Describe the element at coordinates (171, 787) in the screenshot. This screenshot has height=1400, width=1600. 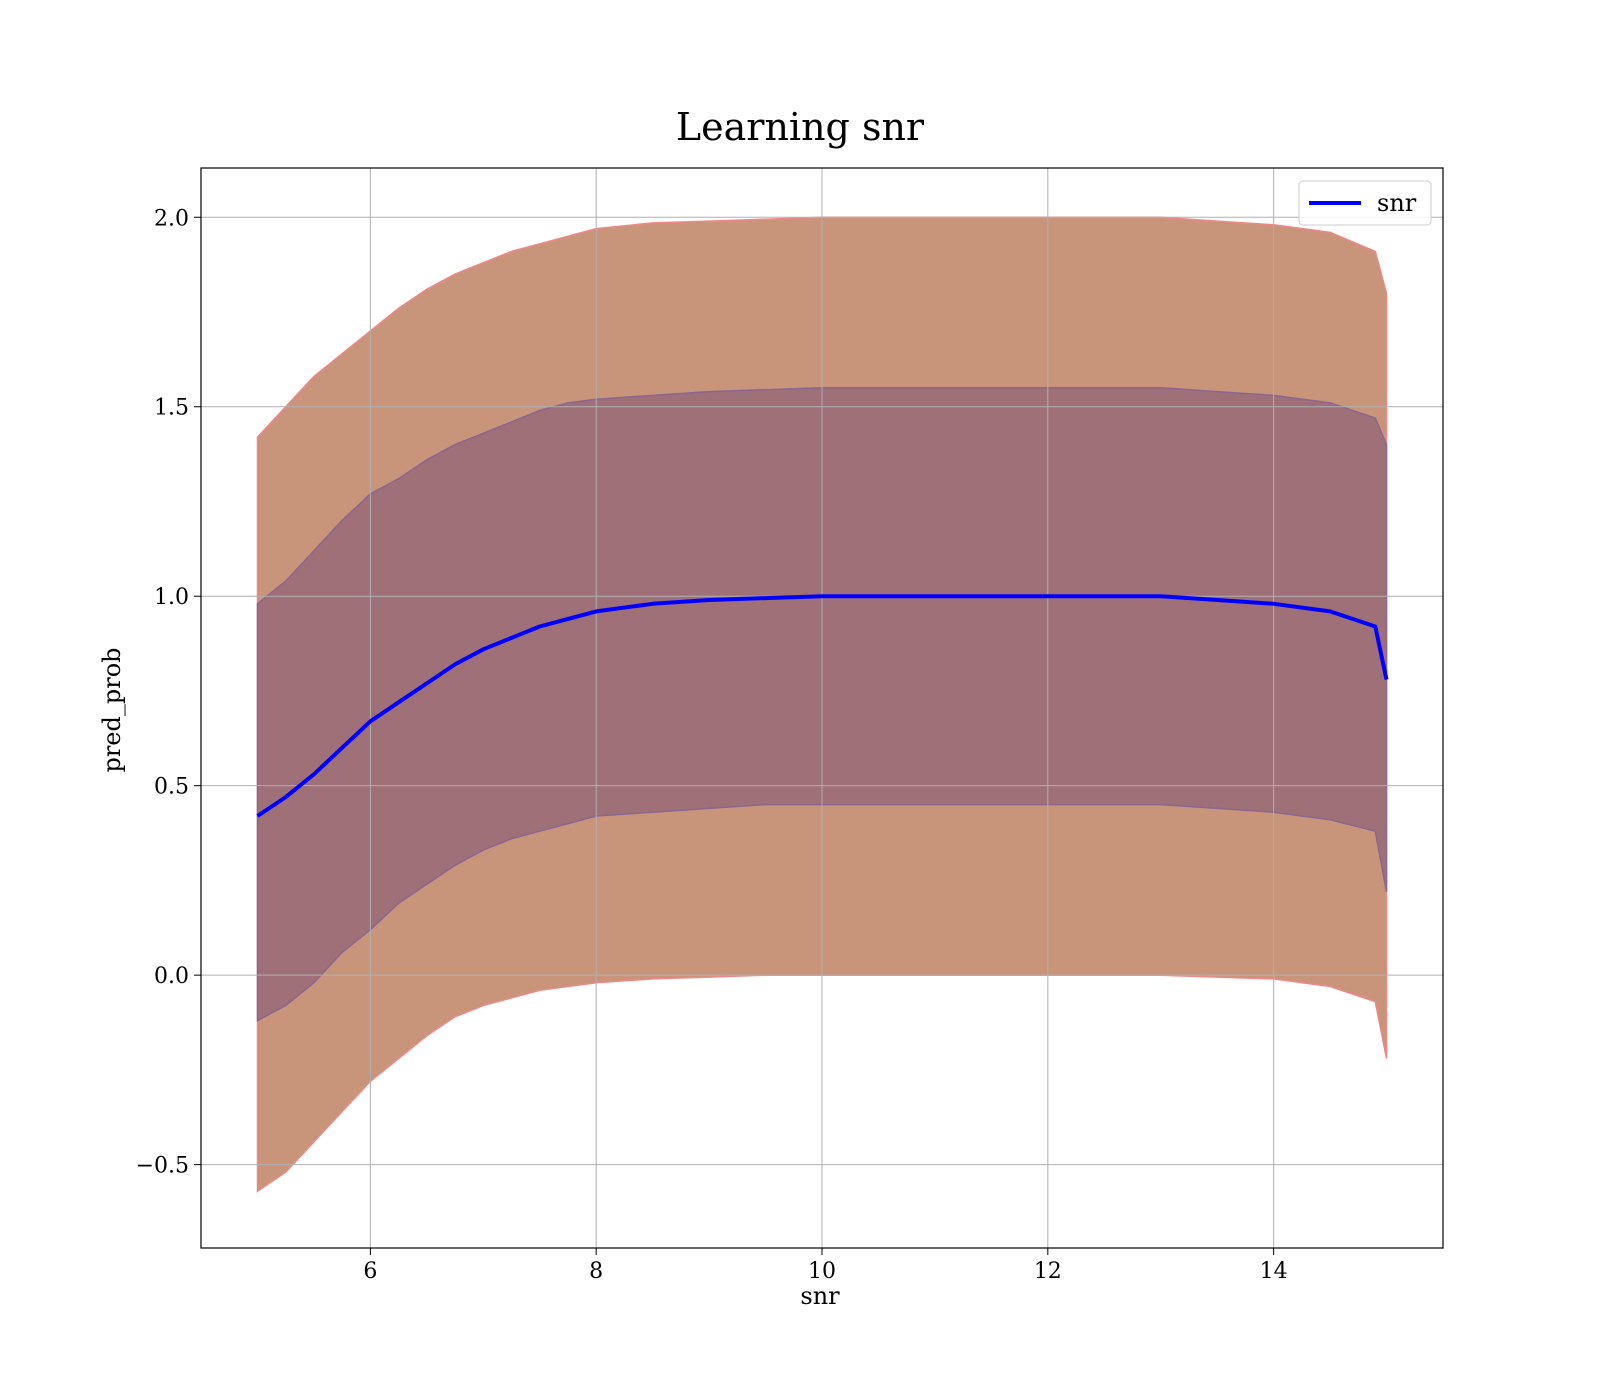
I see `y-tick-label: 0.5` at that location.